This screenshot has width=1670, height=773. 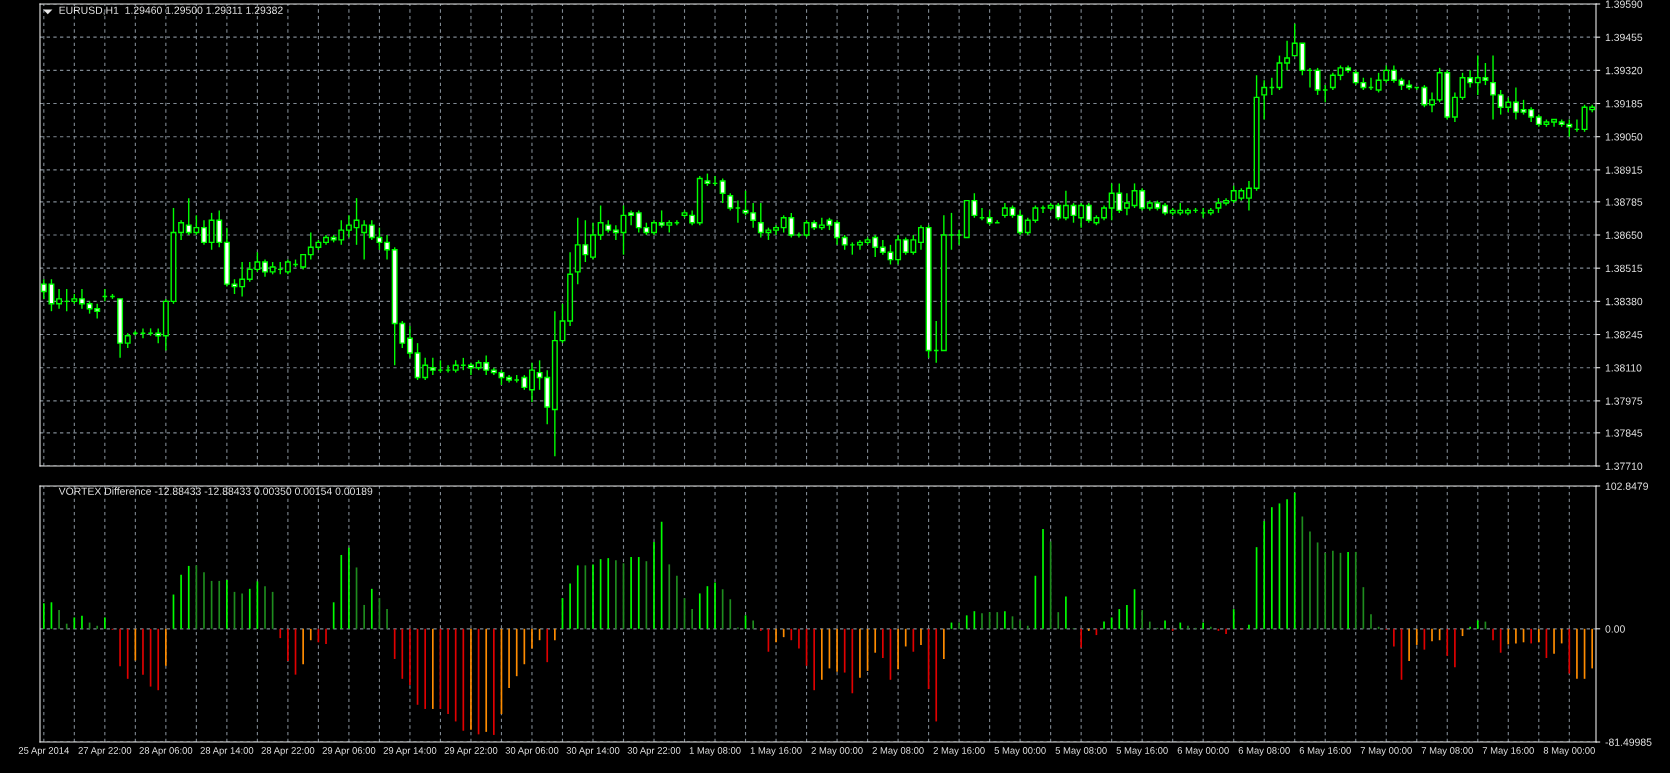 What do you see at coordinates (349, 751) in the screenshot?
I see `x-tick-label: 29 Apr 06:00` at bounding box center [349, 751].